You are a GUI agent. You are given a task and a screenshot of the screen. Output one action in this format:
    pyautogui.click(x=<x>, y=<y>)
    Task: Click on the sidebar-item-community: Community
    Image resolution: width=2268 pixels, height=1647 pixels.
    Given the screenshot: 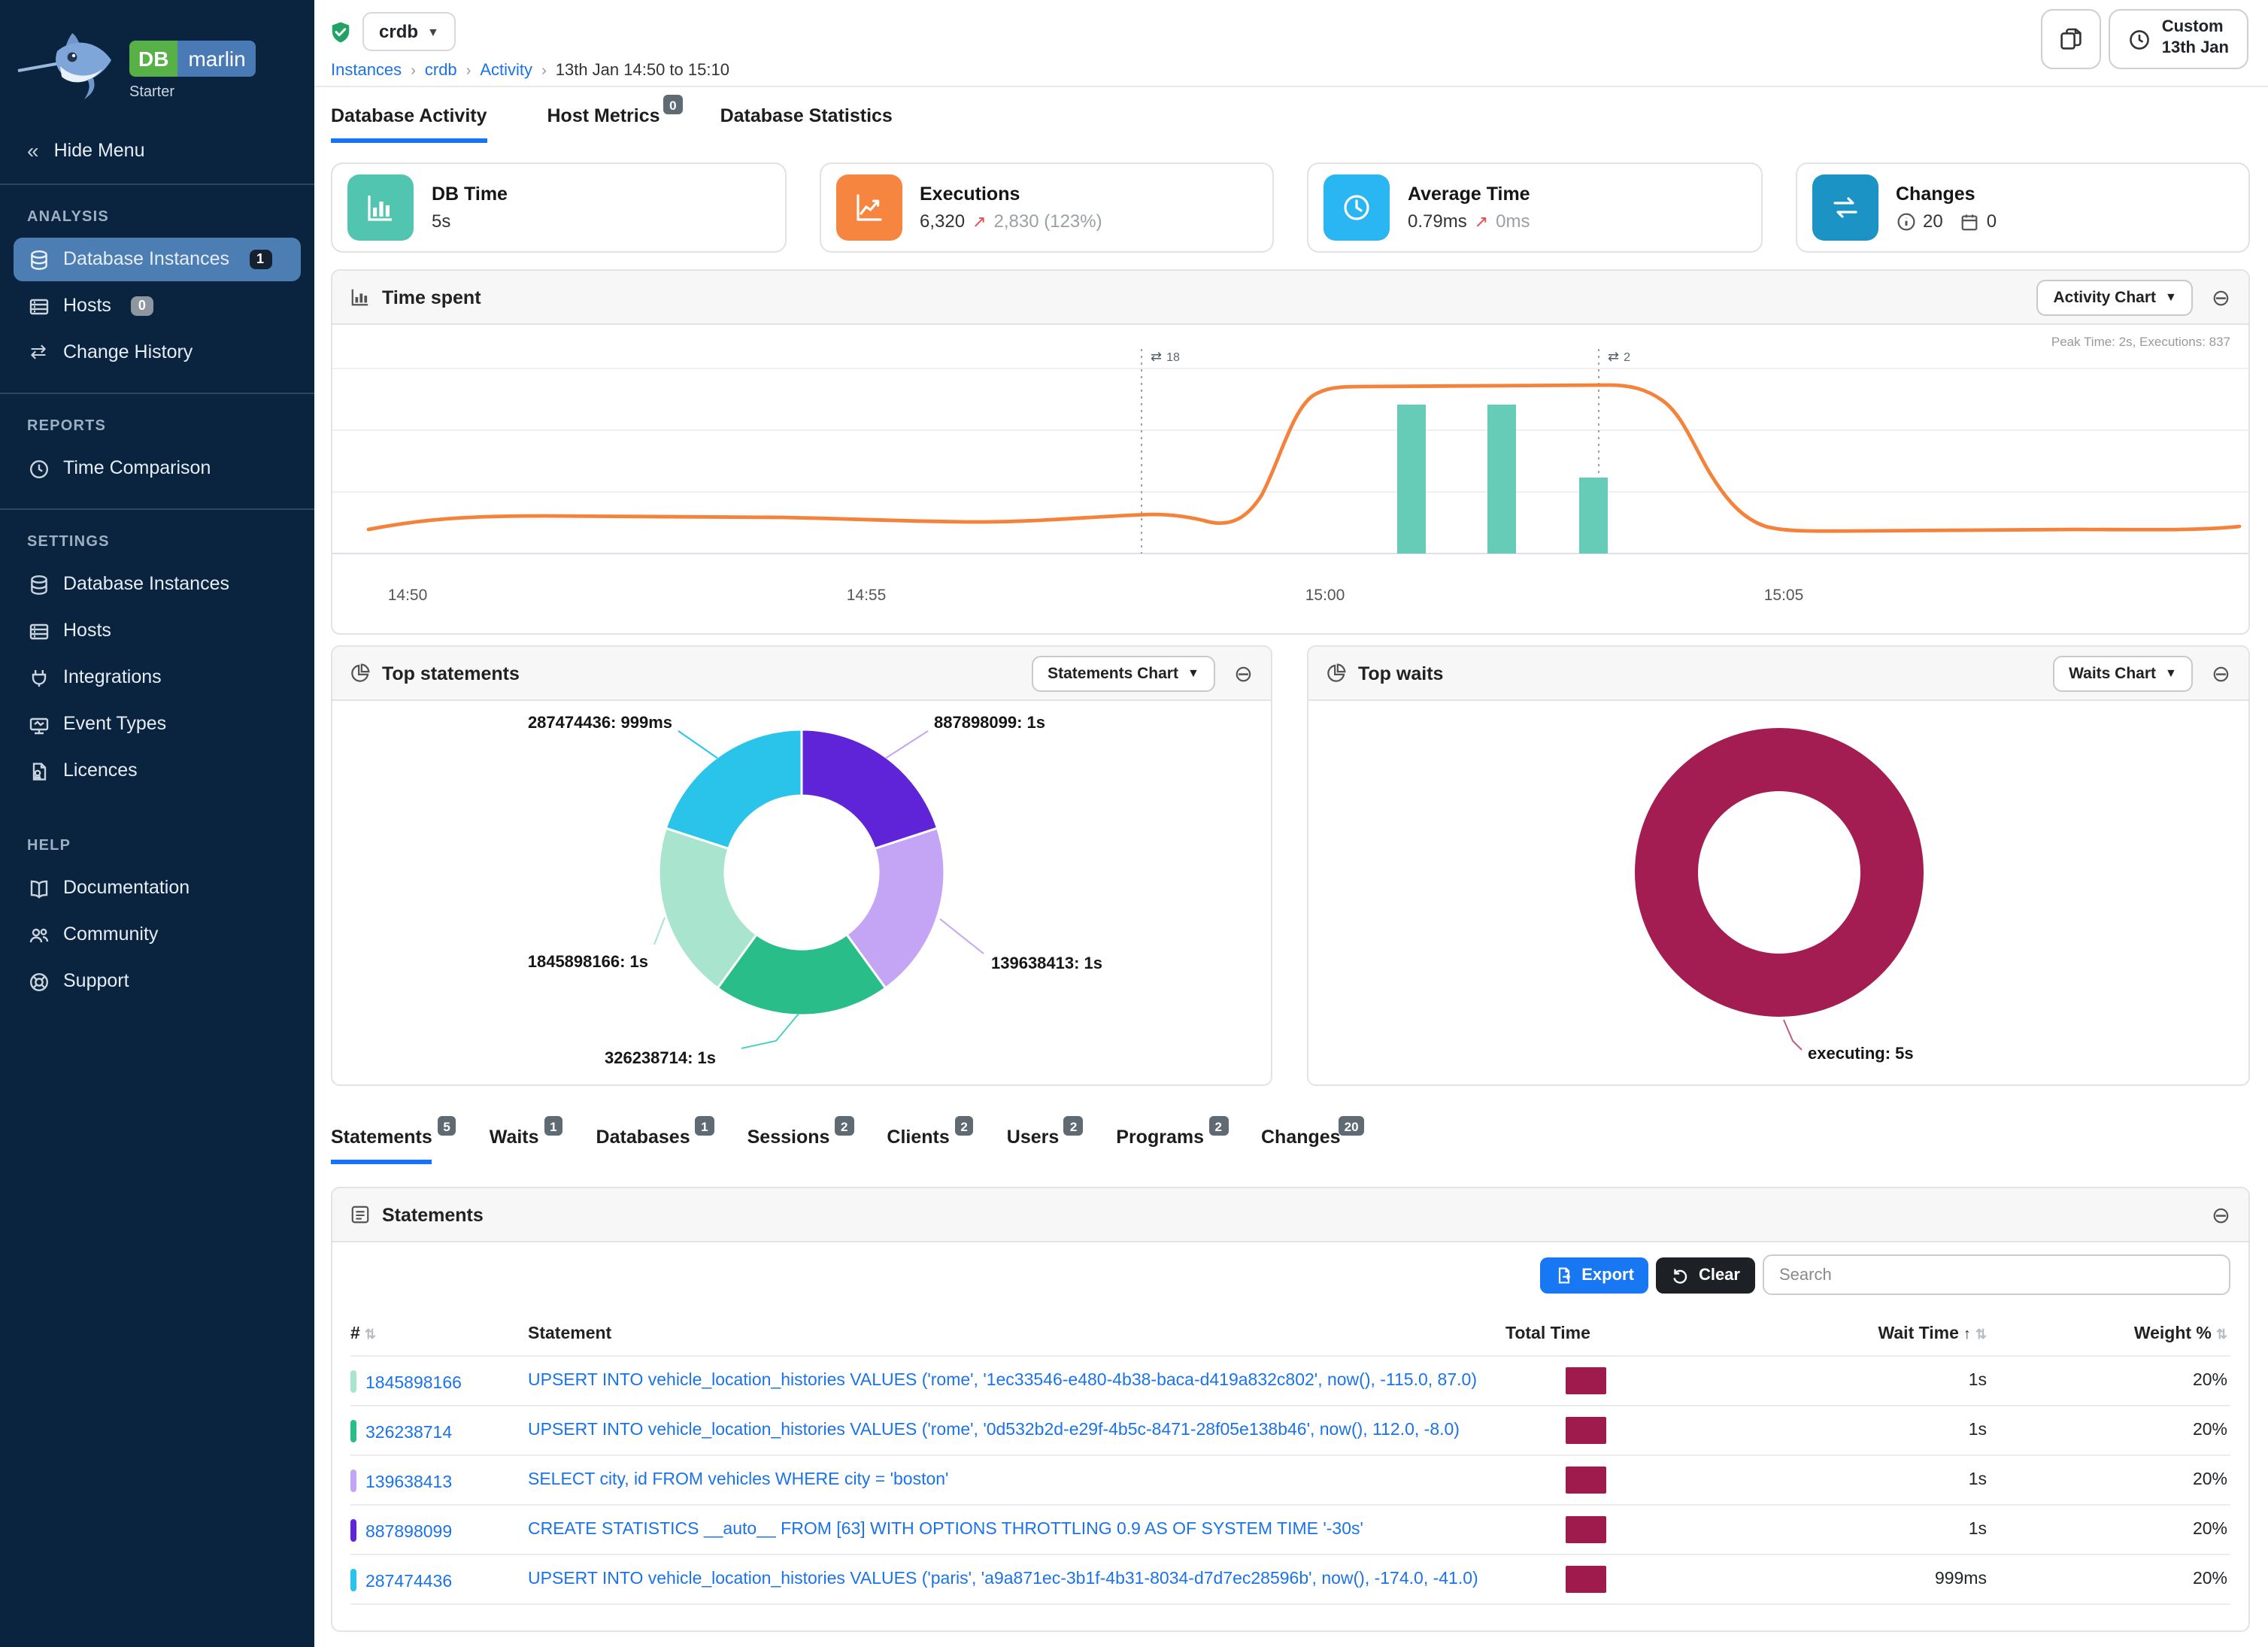 What is the action you would take?
    pyautogui.click(x=157, y=935)
    